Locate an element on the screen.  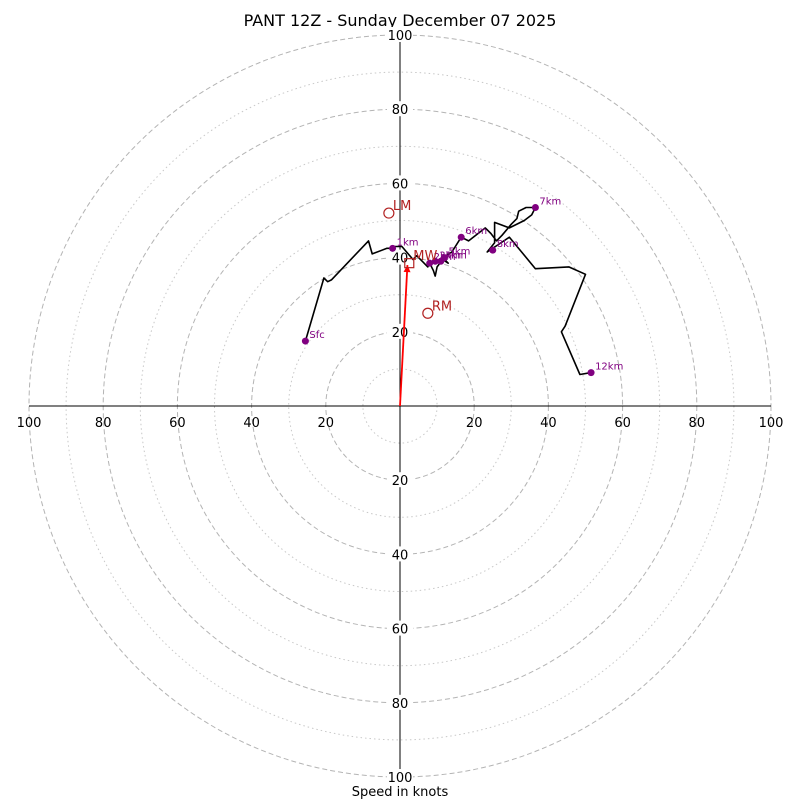
y-tick-label-neg: 40 is located at coordinates (400, 555).